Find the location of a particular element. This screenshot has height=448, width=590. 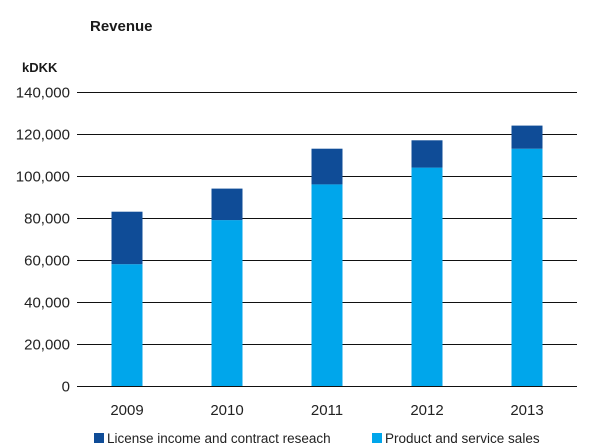

bar-license-income-2012 is located at coordinates (427, 154).